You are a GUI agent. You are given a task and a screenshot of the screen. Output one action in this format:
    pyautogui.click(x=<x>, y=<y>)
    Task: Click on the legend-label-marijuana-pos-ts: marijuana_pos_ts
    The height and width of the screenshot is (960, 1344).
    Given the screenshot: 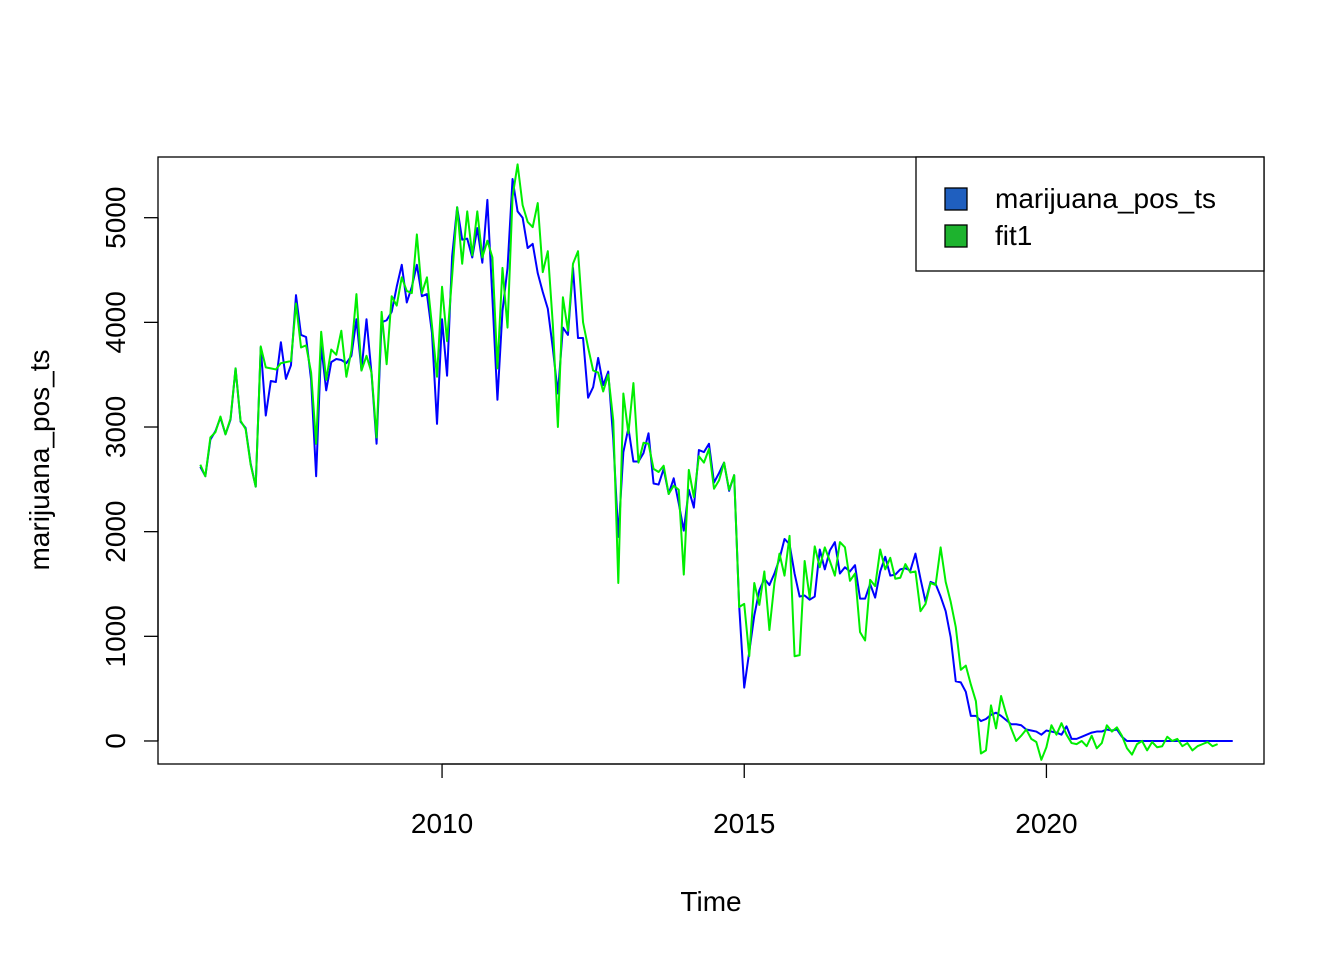 What is the action you would take?
    pyautogui.click(x=1105, y=198)
    